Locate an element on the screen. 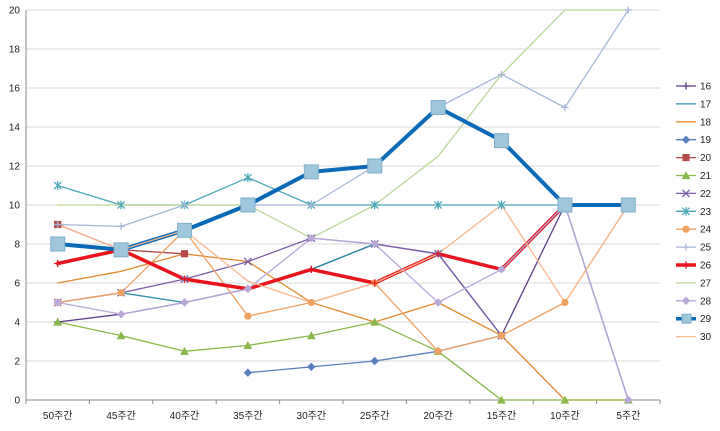 The width and height of the screenshot is (720, 431). legend-23-marker is located at coordinates (686, 211).